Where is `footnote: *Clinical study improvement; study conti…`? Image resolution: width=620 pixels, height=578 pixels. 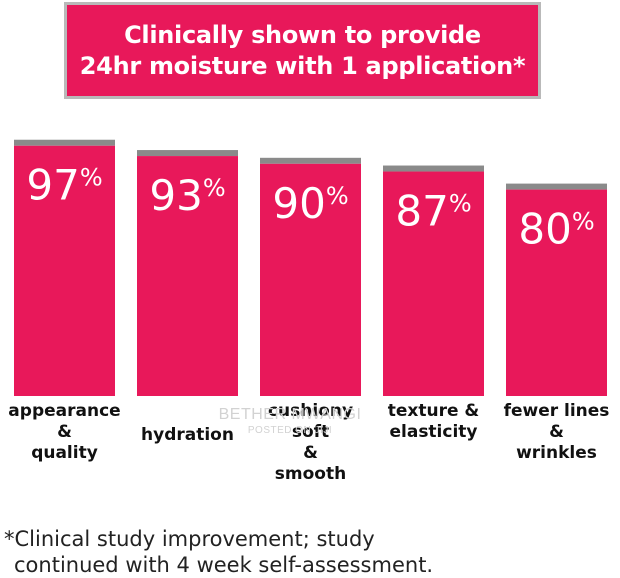 footnote: *Clinical study improvement; study conti… is located at coordinates (309, 552).